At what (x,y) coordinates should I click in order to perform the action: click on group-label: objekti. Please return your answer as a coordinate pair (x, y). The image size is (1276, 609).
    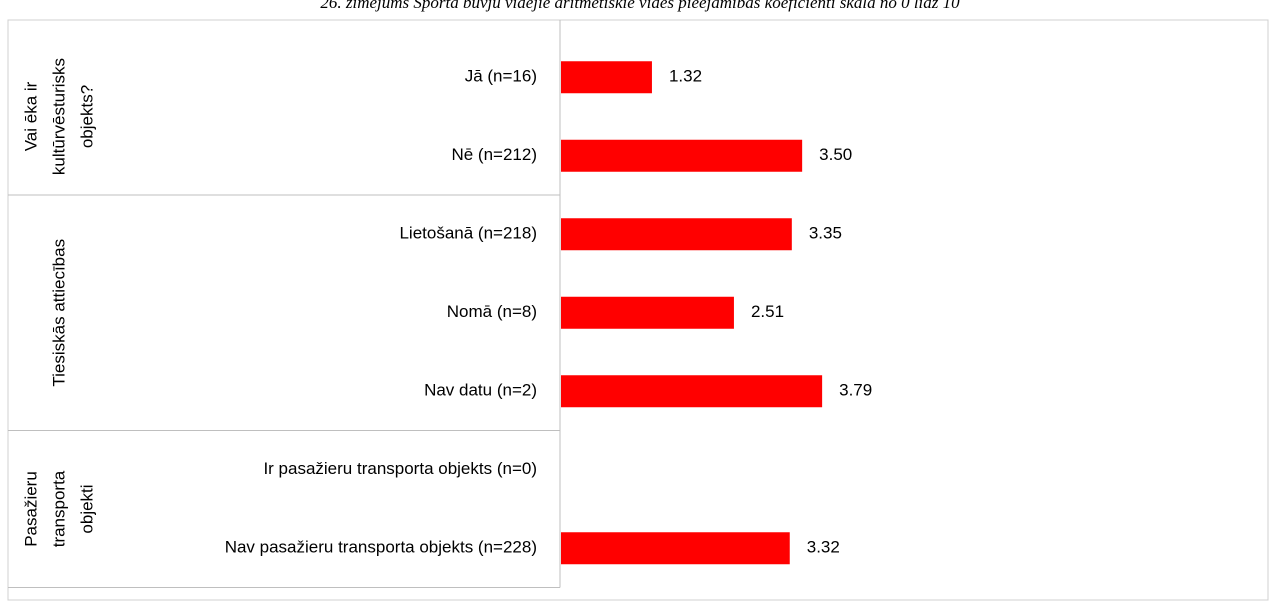
    Looking at the image, I should click on (86, 508).